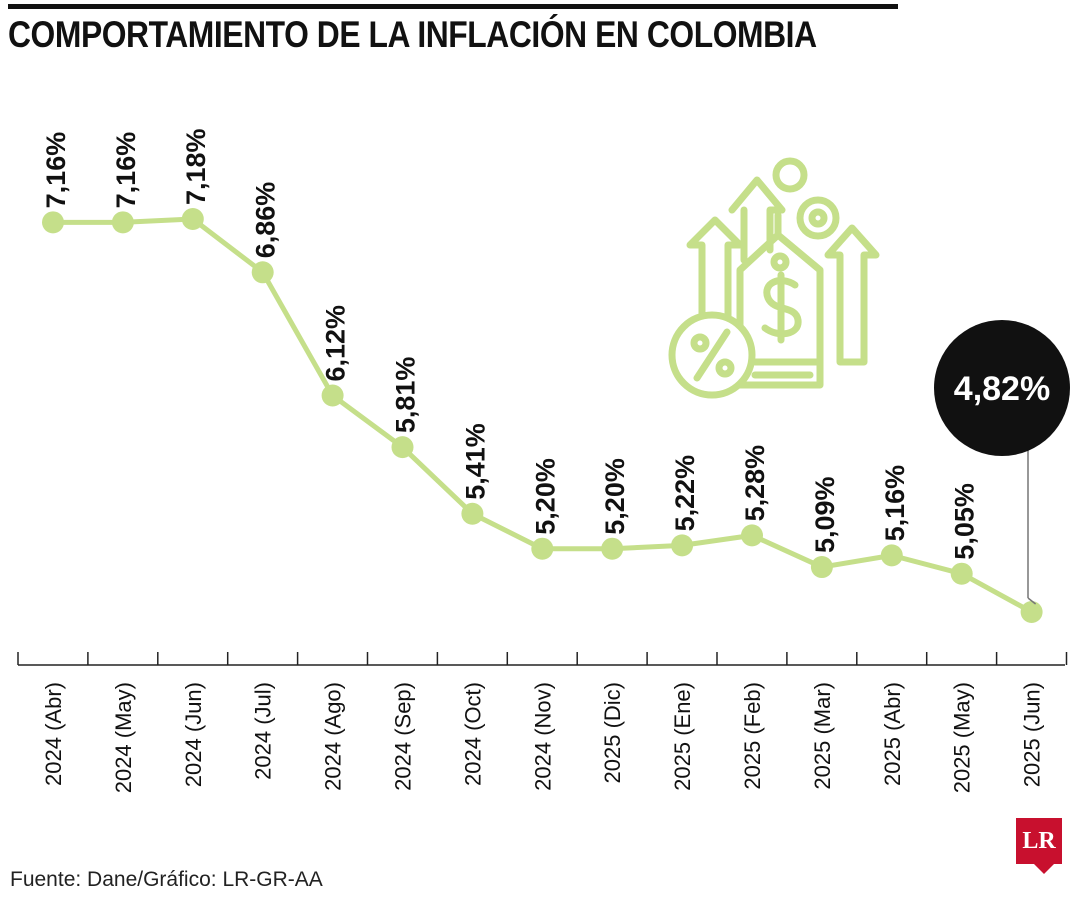 Image resolution: width=1080 pixels, height=900 pixels. Describe the element at coordinates (752, 736) in the screenshot. I see `x-tick-label: 2025 (Feb)` at that location.